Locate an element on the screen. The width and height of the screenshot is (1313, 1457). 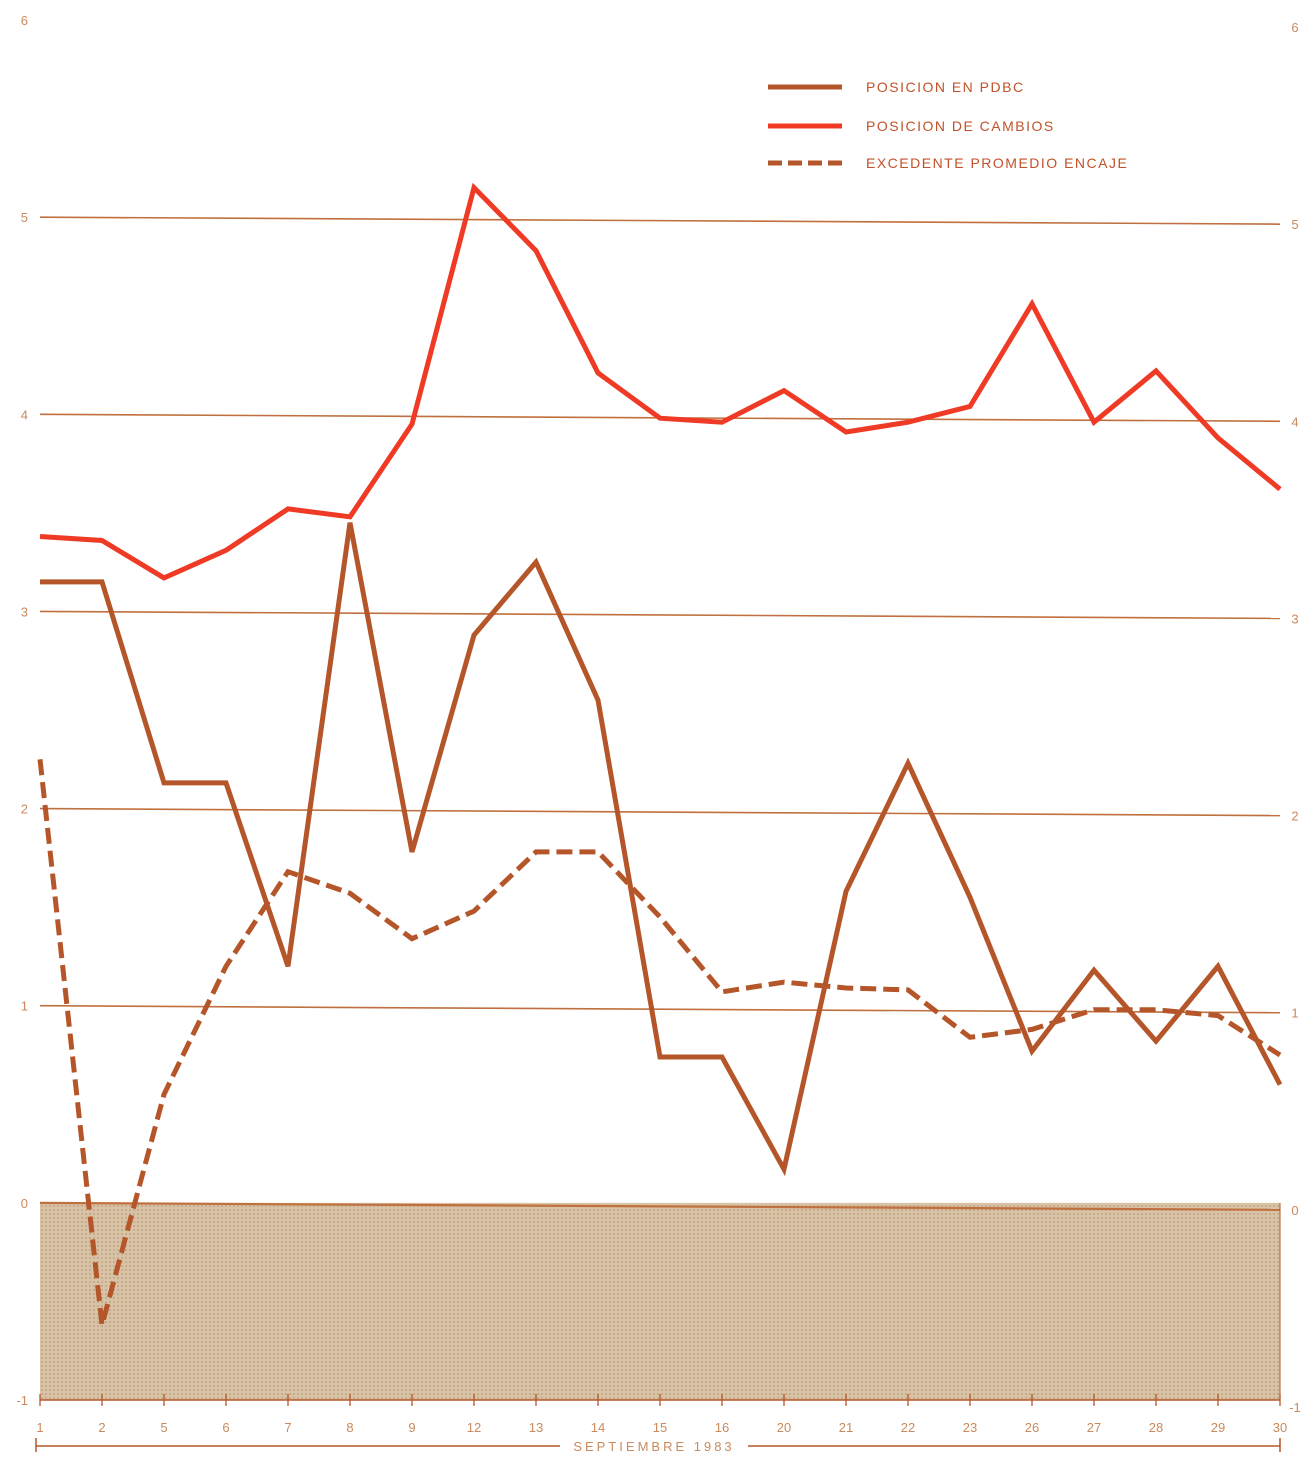
x-tick-label: 16 is located at coordinates (722, 1427).